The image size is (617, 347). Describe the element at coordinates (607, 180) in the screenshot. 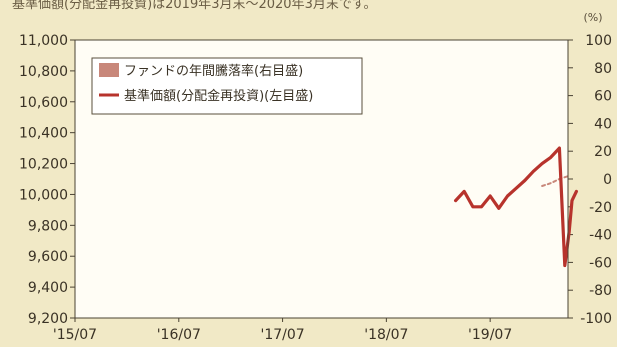

I see `right-tick-label: 0` at that location.